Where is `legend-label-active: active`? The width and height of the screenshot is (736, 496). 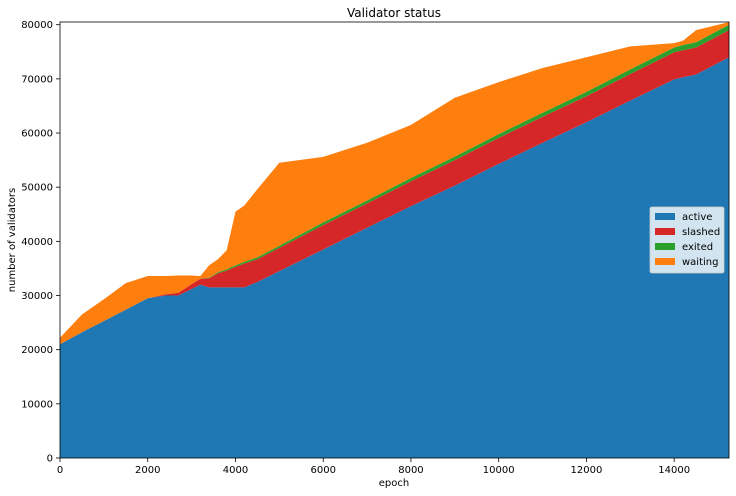
legend-label-active: active is located at coordinates (697, 217).